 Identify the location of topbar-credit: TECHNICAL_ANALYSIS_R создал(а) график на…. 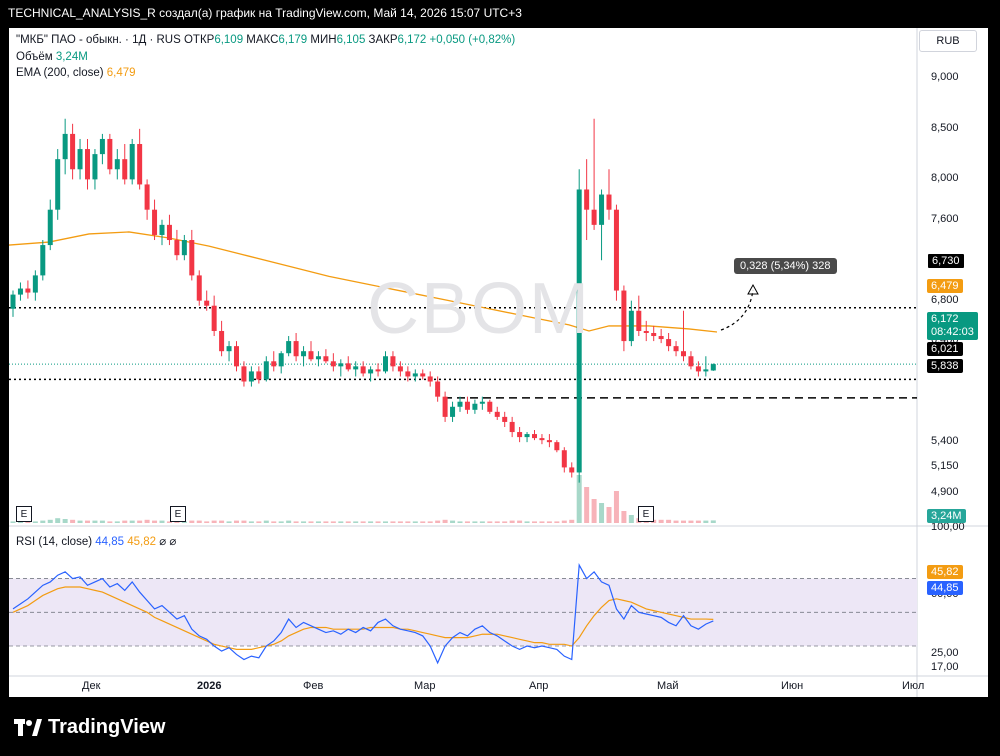
(265, 13).